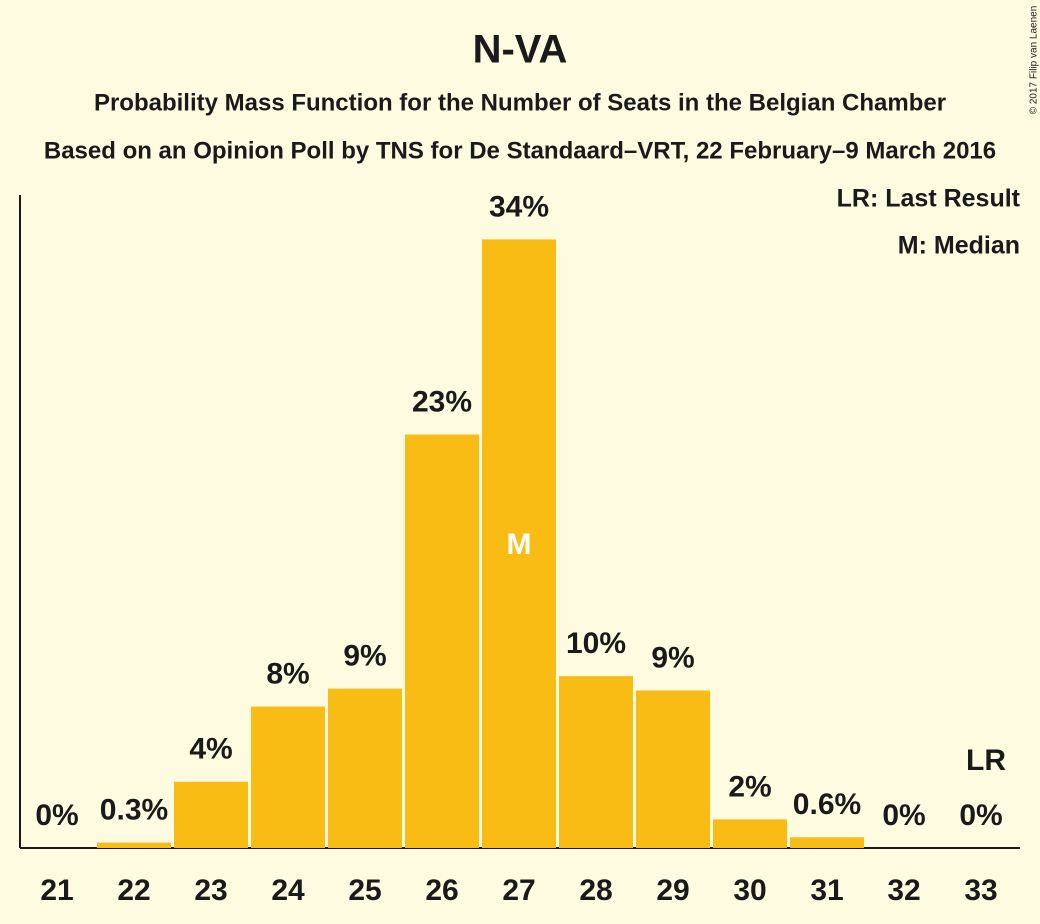  Describe the element at coordinates (929, 199) in the screenshot. I see `legend-entry: LR: Last Result` at that location.